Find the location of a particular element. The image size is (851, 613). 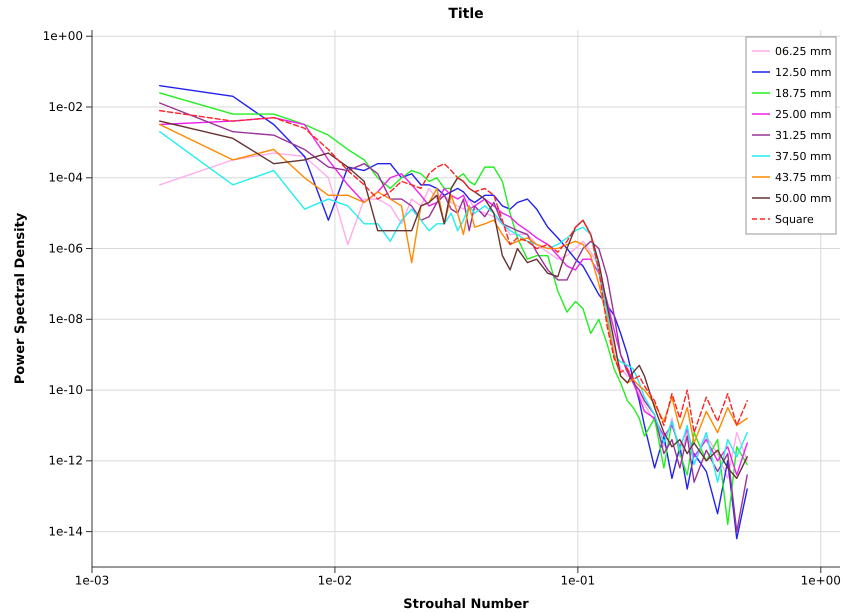

y-tick-label: 1e-02 is located at coordinates (65, 107).